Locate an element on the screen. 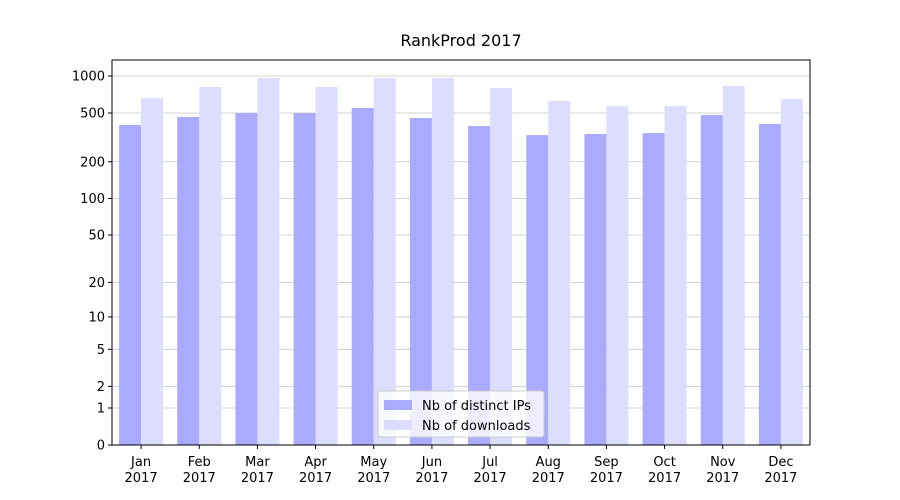 The width and height of the screenshot is (900, 500). x-tick-label: Dec 2017 is located at coordinates (780, 470).